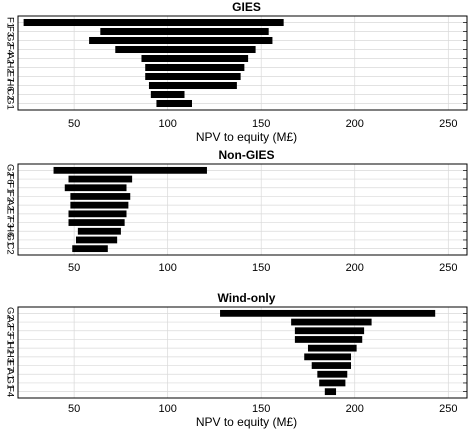  I want to click on bar-A1, so click(332, 374).